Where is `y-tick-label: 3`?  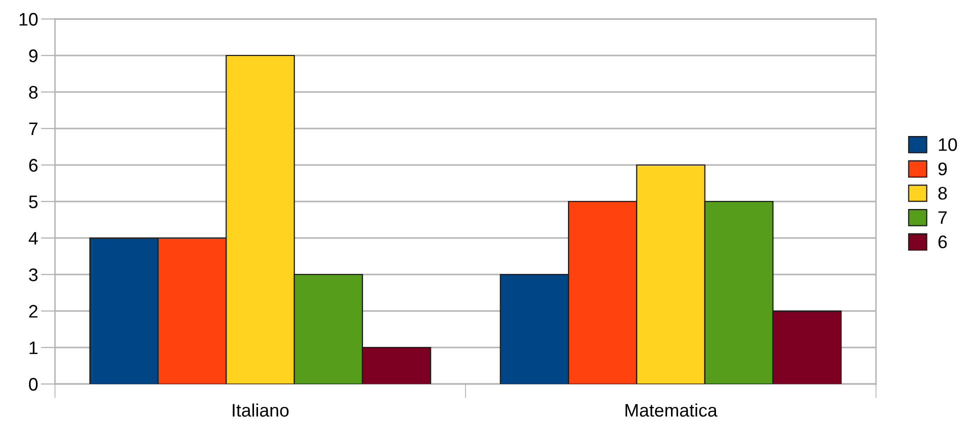 y-tick-label: 3 is located at coordinates (33, 275).